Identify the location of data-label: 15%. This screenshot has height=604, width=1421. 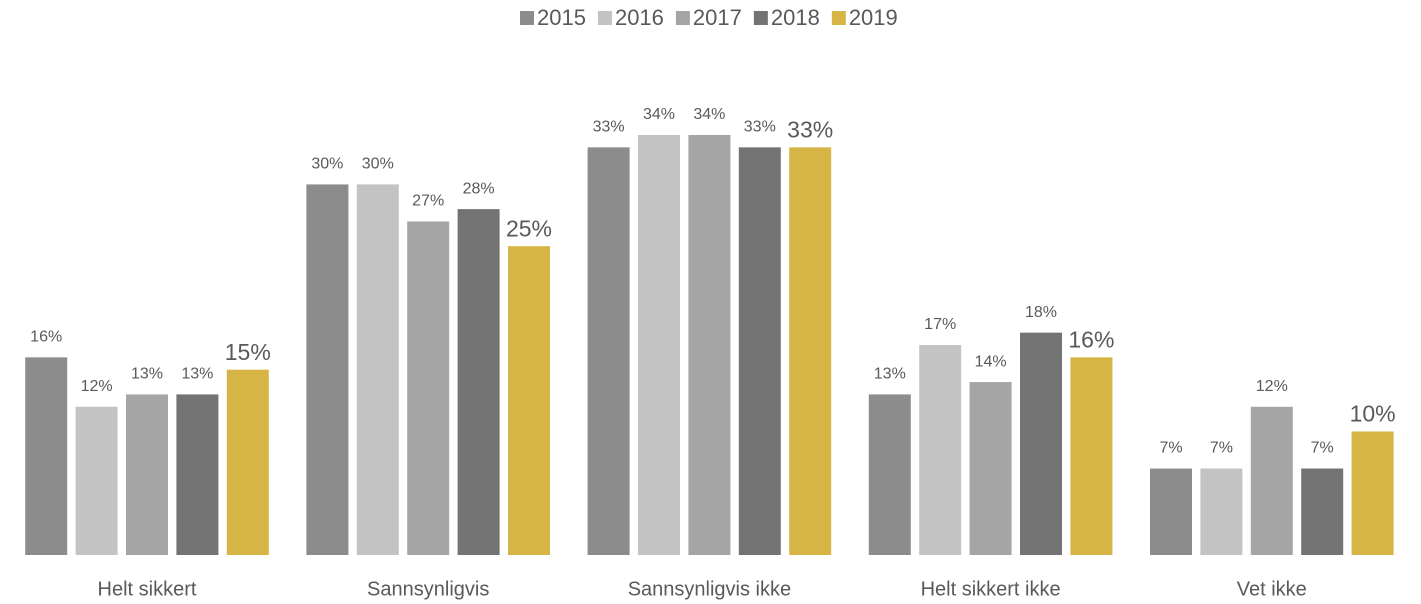
(248, 352).